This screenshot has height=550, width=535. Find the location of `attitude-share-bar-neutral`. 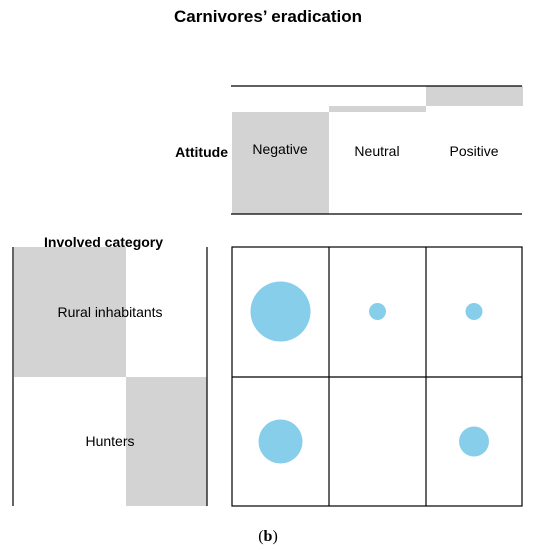

attitude-share-bar-neutral is located at coordinates (377, 109).